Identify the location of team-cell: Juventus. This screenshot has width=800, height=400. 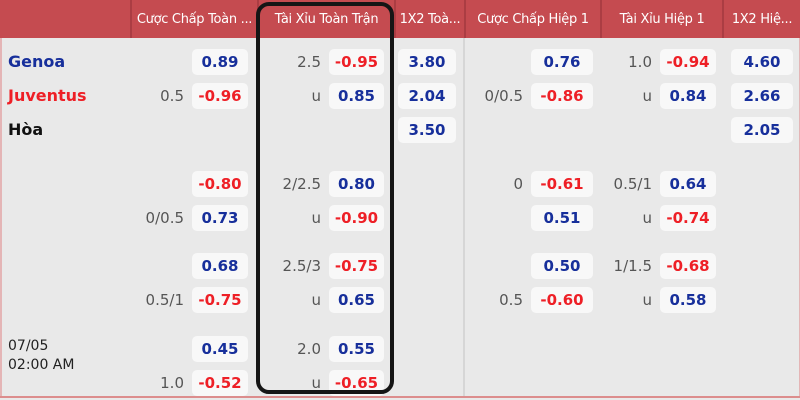
(65, 95).